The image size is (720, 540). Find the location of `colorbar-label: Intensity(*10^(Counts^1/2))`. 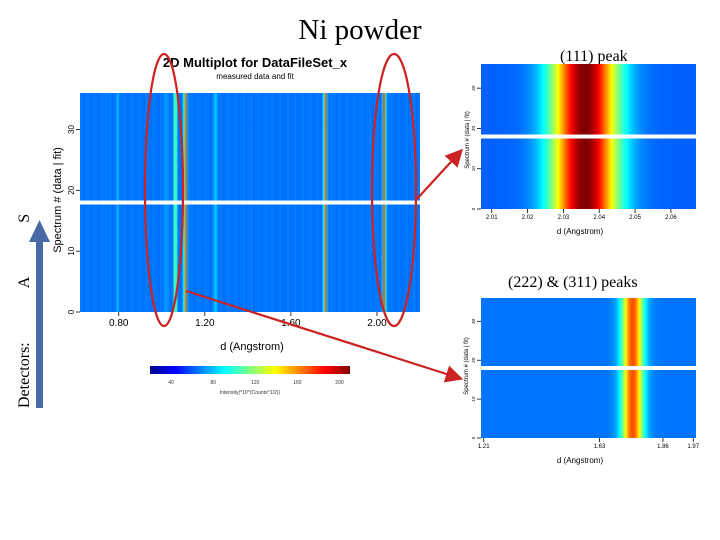

colorbar-label: Intensity(*10^(Counts^1/2)) is located at coordinates (250, 393).